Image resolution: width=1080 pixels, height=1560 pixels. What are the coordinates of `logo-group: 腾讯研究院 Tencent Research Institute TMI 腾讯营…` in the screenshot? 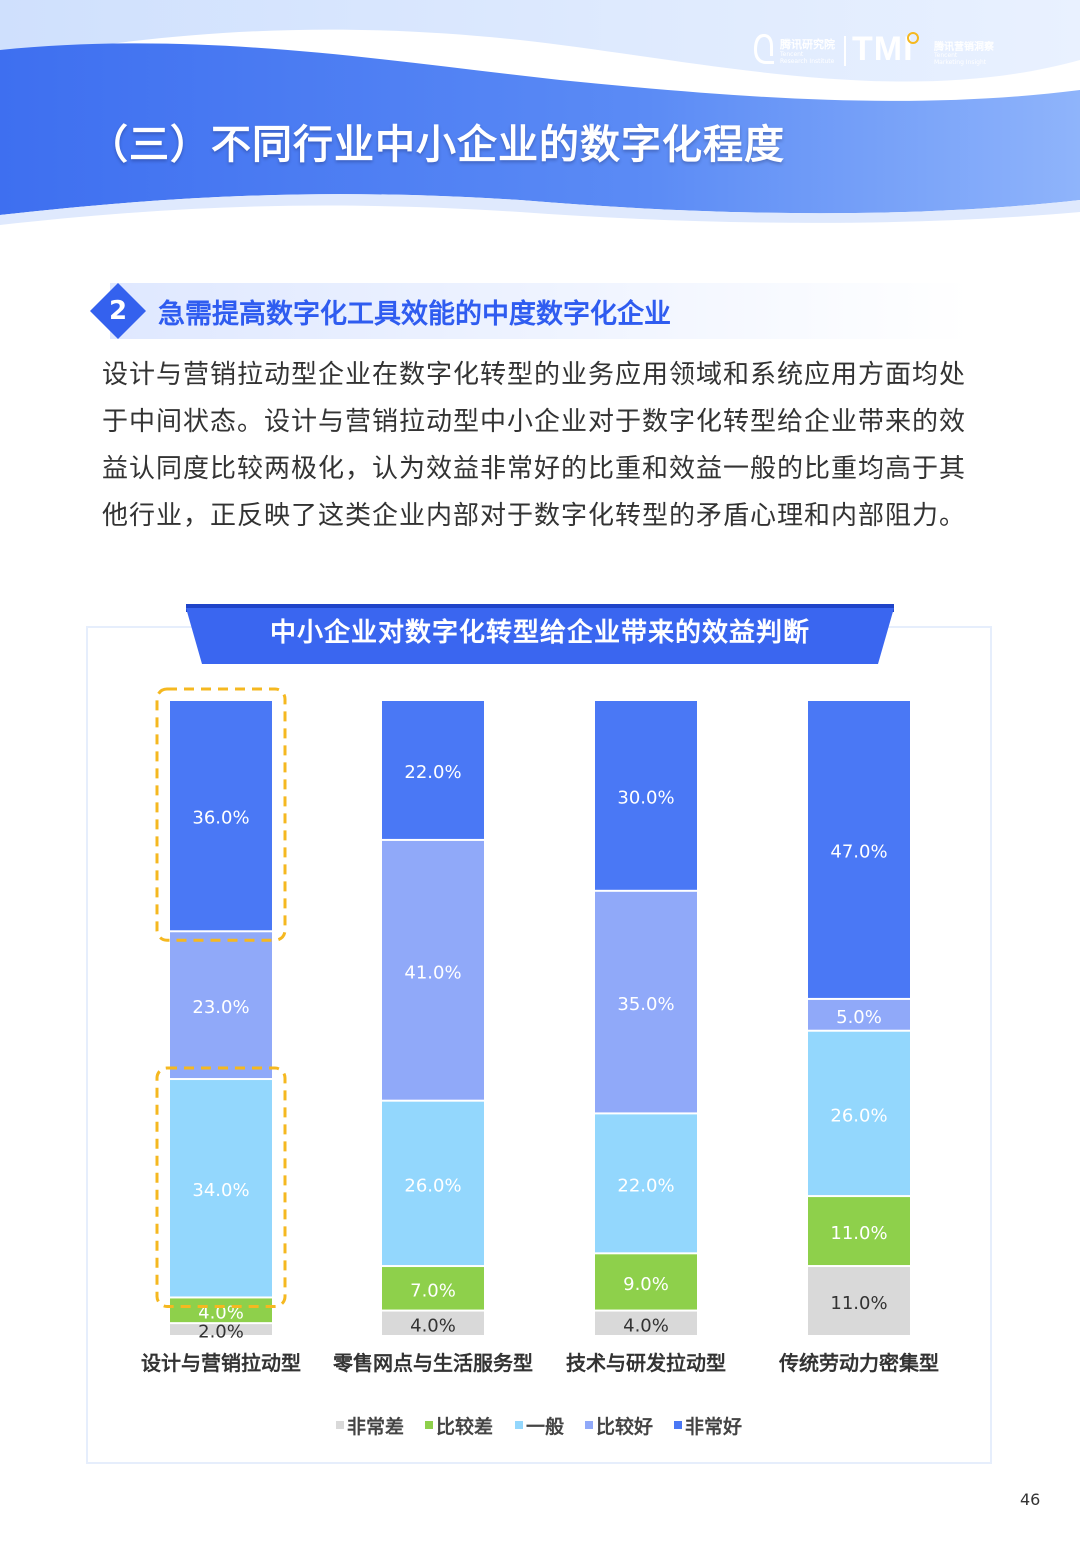 It's located at (882, 51).